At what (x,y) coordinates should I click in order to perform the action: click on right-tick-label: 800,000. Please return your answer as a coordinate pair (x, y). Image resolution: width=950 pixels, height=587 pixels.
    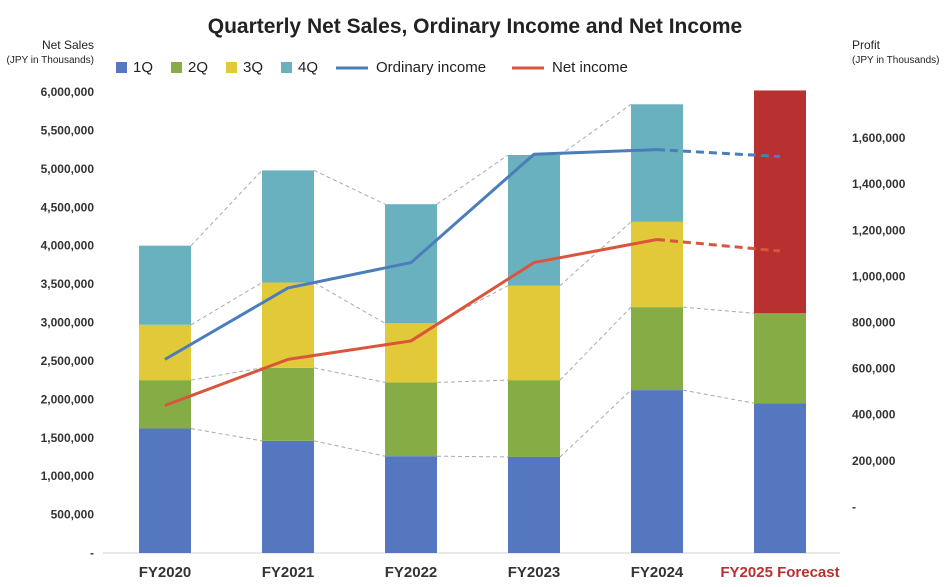
    Looking at the image, I should click on (874, 323).